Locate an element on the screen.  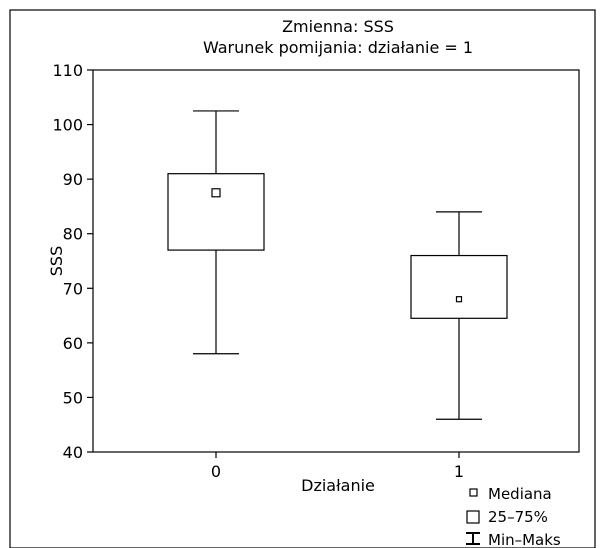
y-tick-label: 50 is located at coordinates (73, 397).